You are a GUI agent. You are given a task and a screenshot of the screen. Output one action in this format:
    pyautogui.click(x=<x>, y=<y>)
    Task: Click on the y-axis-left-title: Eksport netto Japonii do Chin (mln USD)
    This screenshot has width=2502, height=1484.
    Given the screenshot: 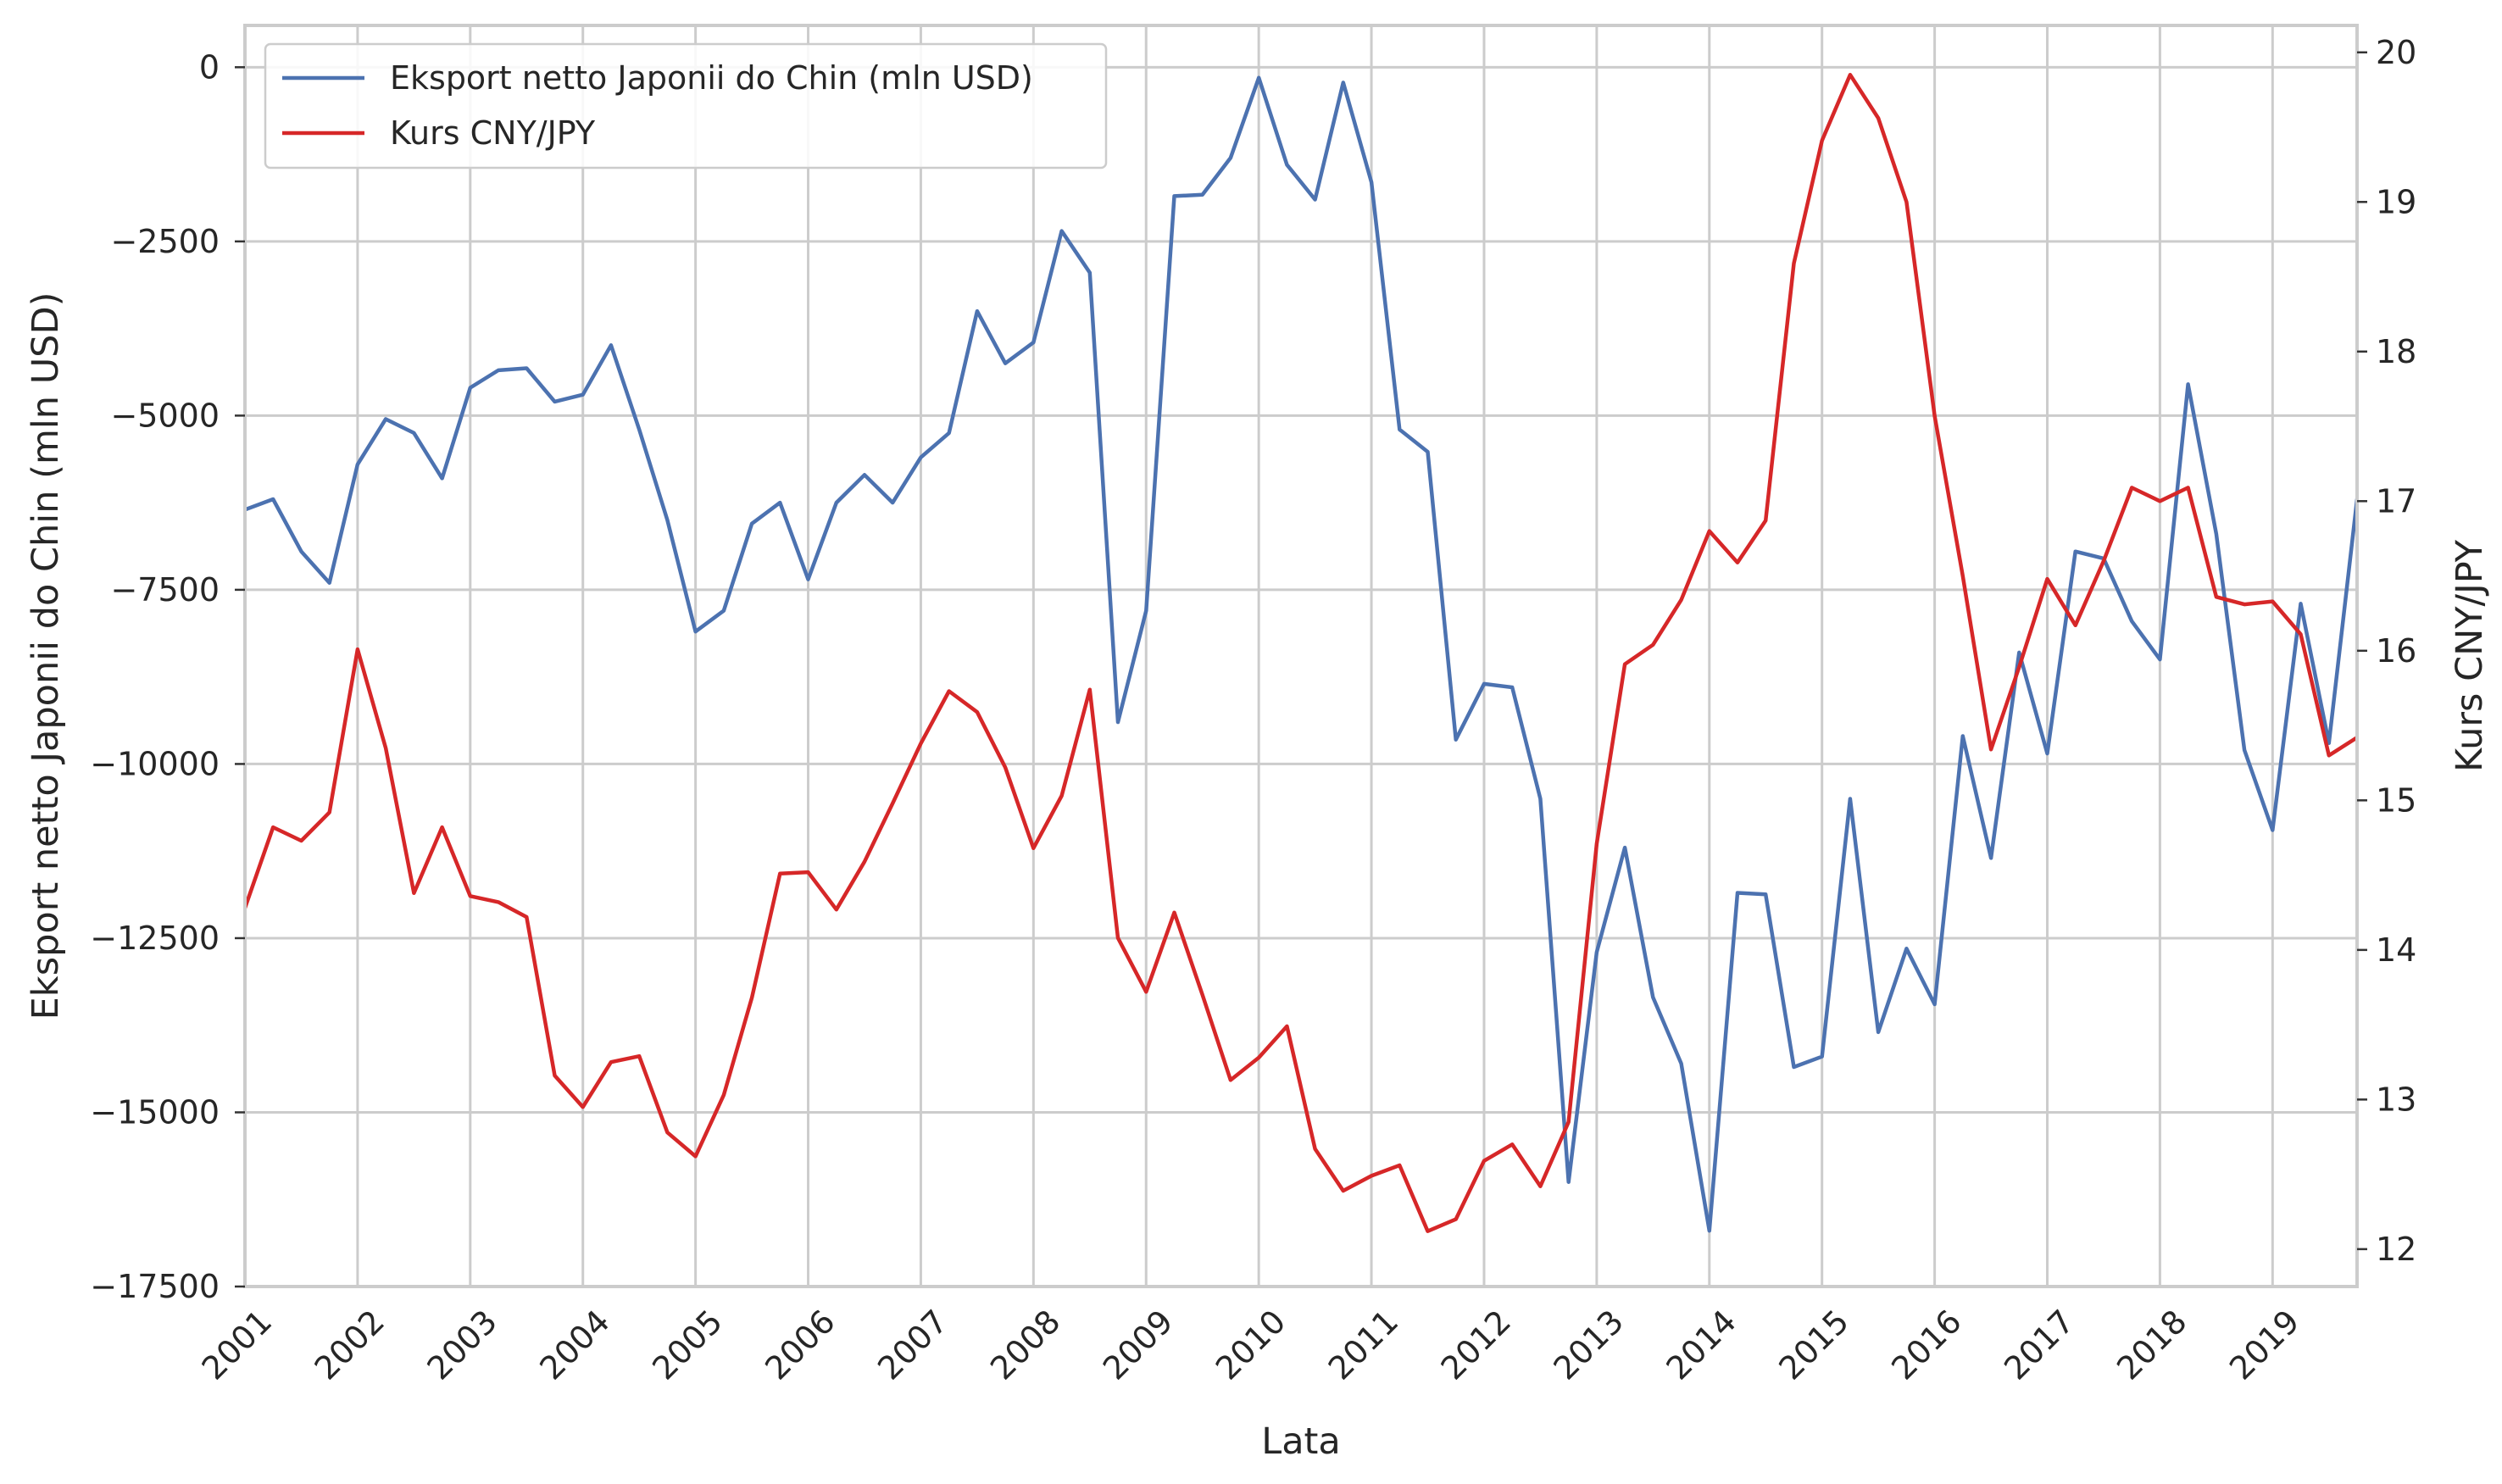 What is the action you would take?
    pyautogui.click(x=46, y=656)
    